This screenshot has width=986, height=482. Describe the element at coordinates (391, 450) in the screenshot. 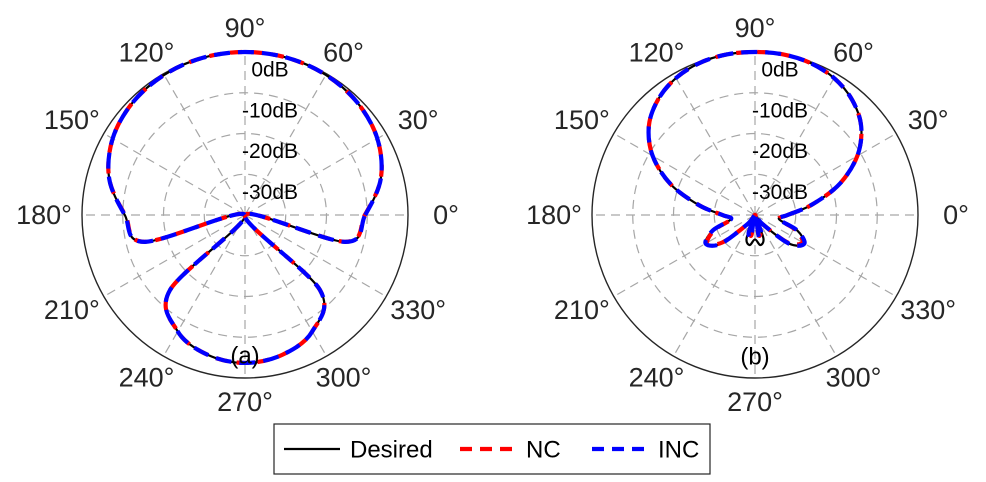

I see `legend-label-desired: Desired` at that location.